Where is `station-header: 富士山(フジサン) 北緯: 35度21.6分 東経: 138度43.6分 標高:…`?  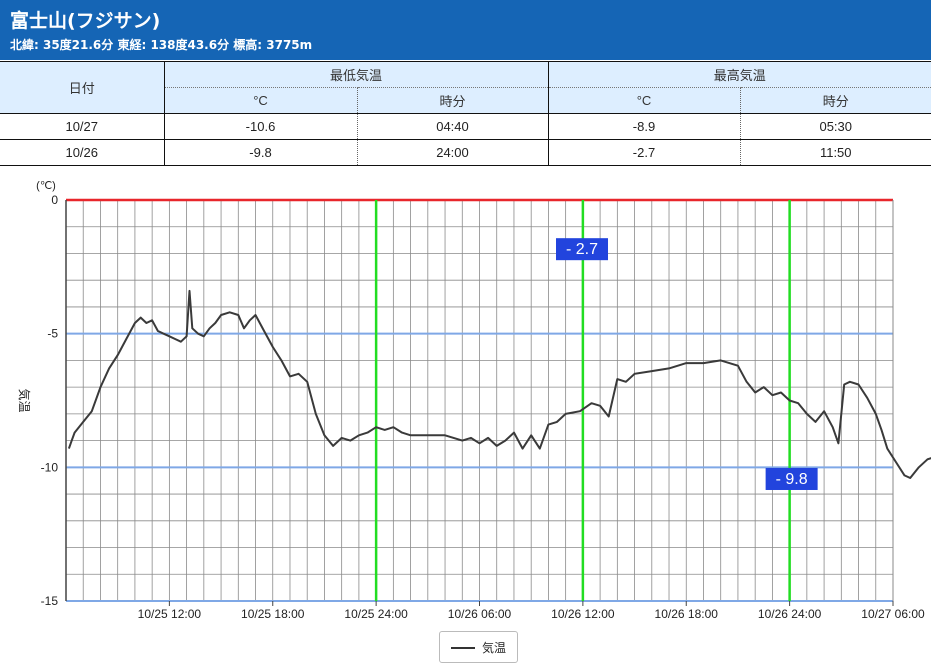 station-header: 富士山(フジサン) 北緯: 35度21.6分 東経: 138度43.6分 標高:… is located at coordinates (465, 30).